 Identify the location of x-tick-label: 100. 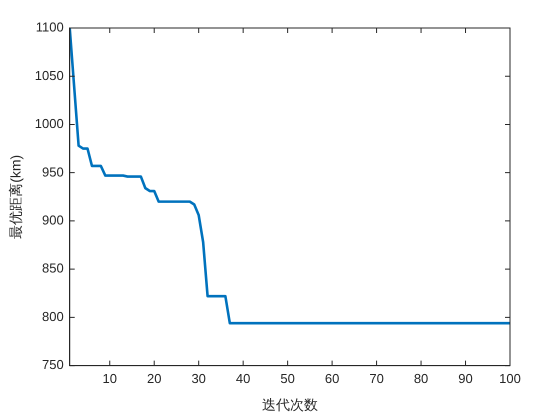
(510, 378).